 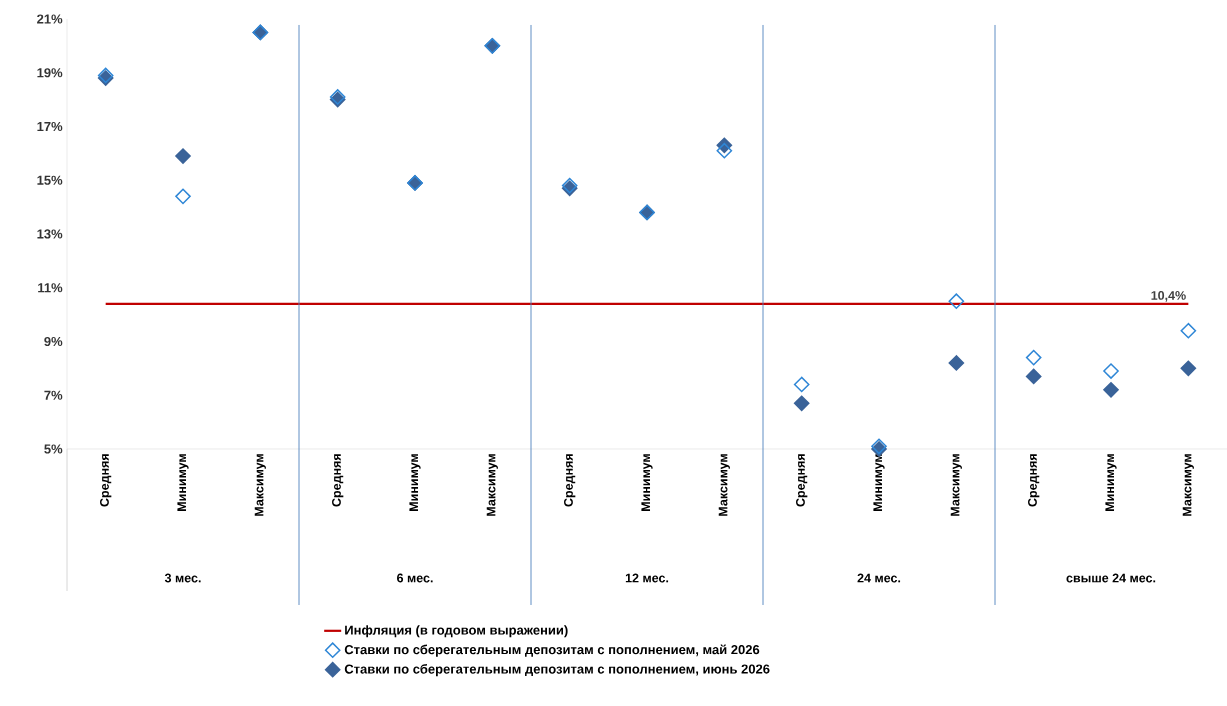 What do you see at coordinates (50, 73) in the screenshot?
I see `y-tick-label: 19%` at bounding box center [50, 73].